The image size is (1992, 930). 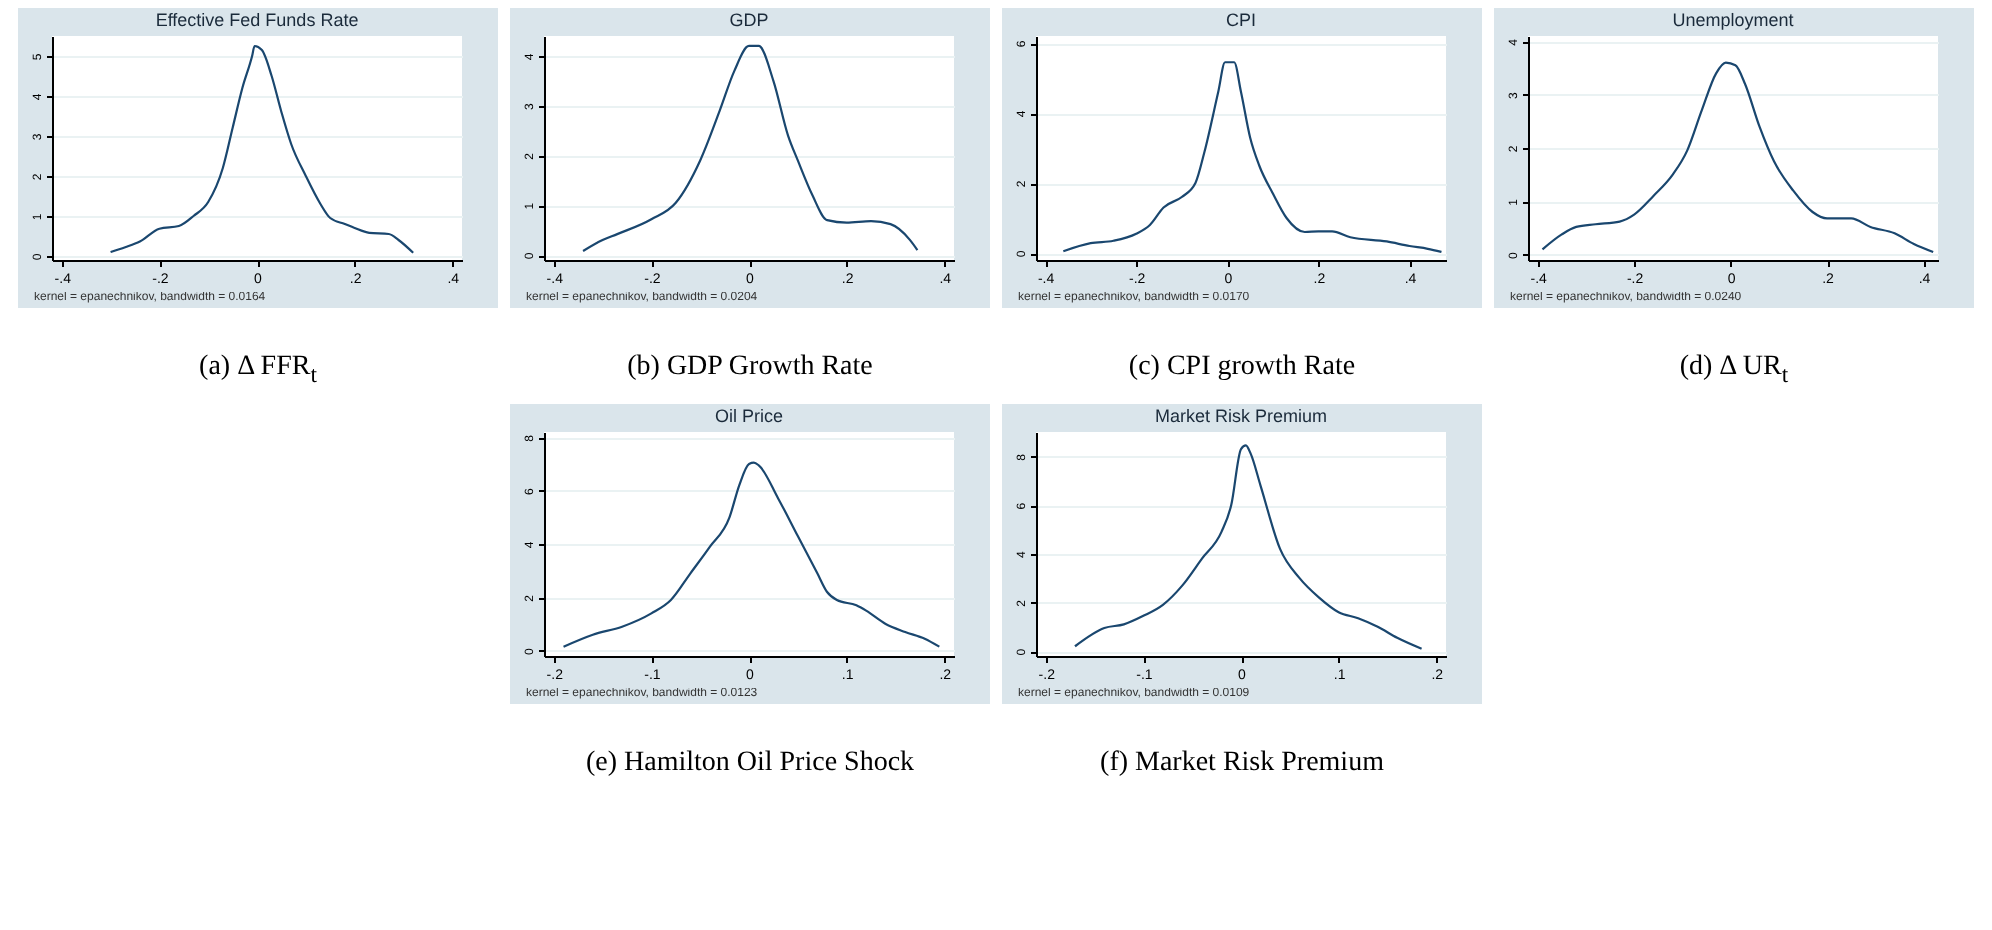 I want to click on chart-title: Market Risk Premium, so click(x=1241, y=416).